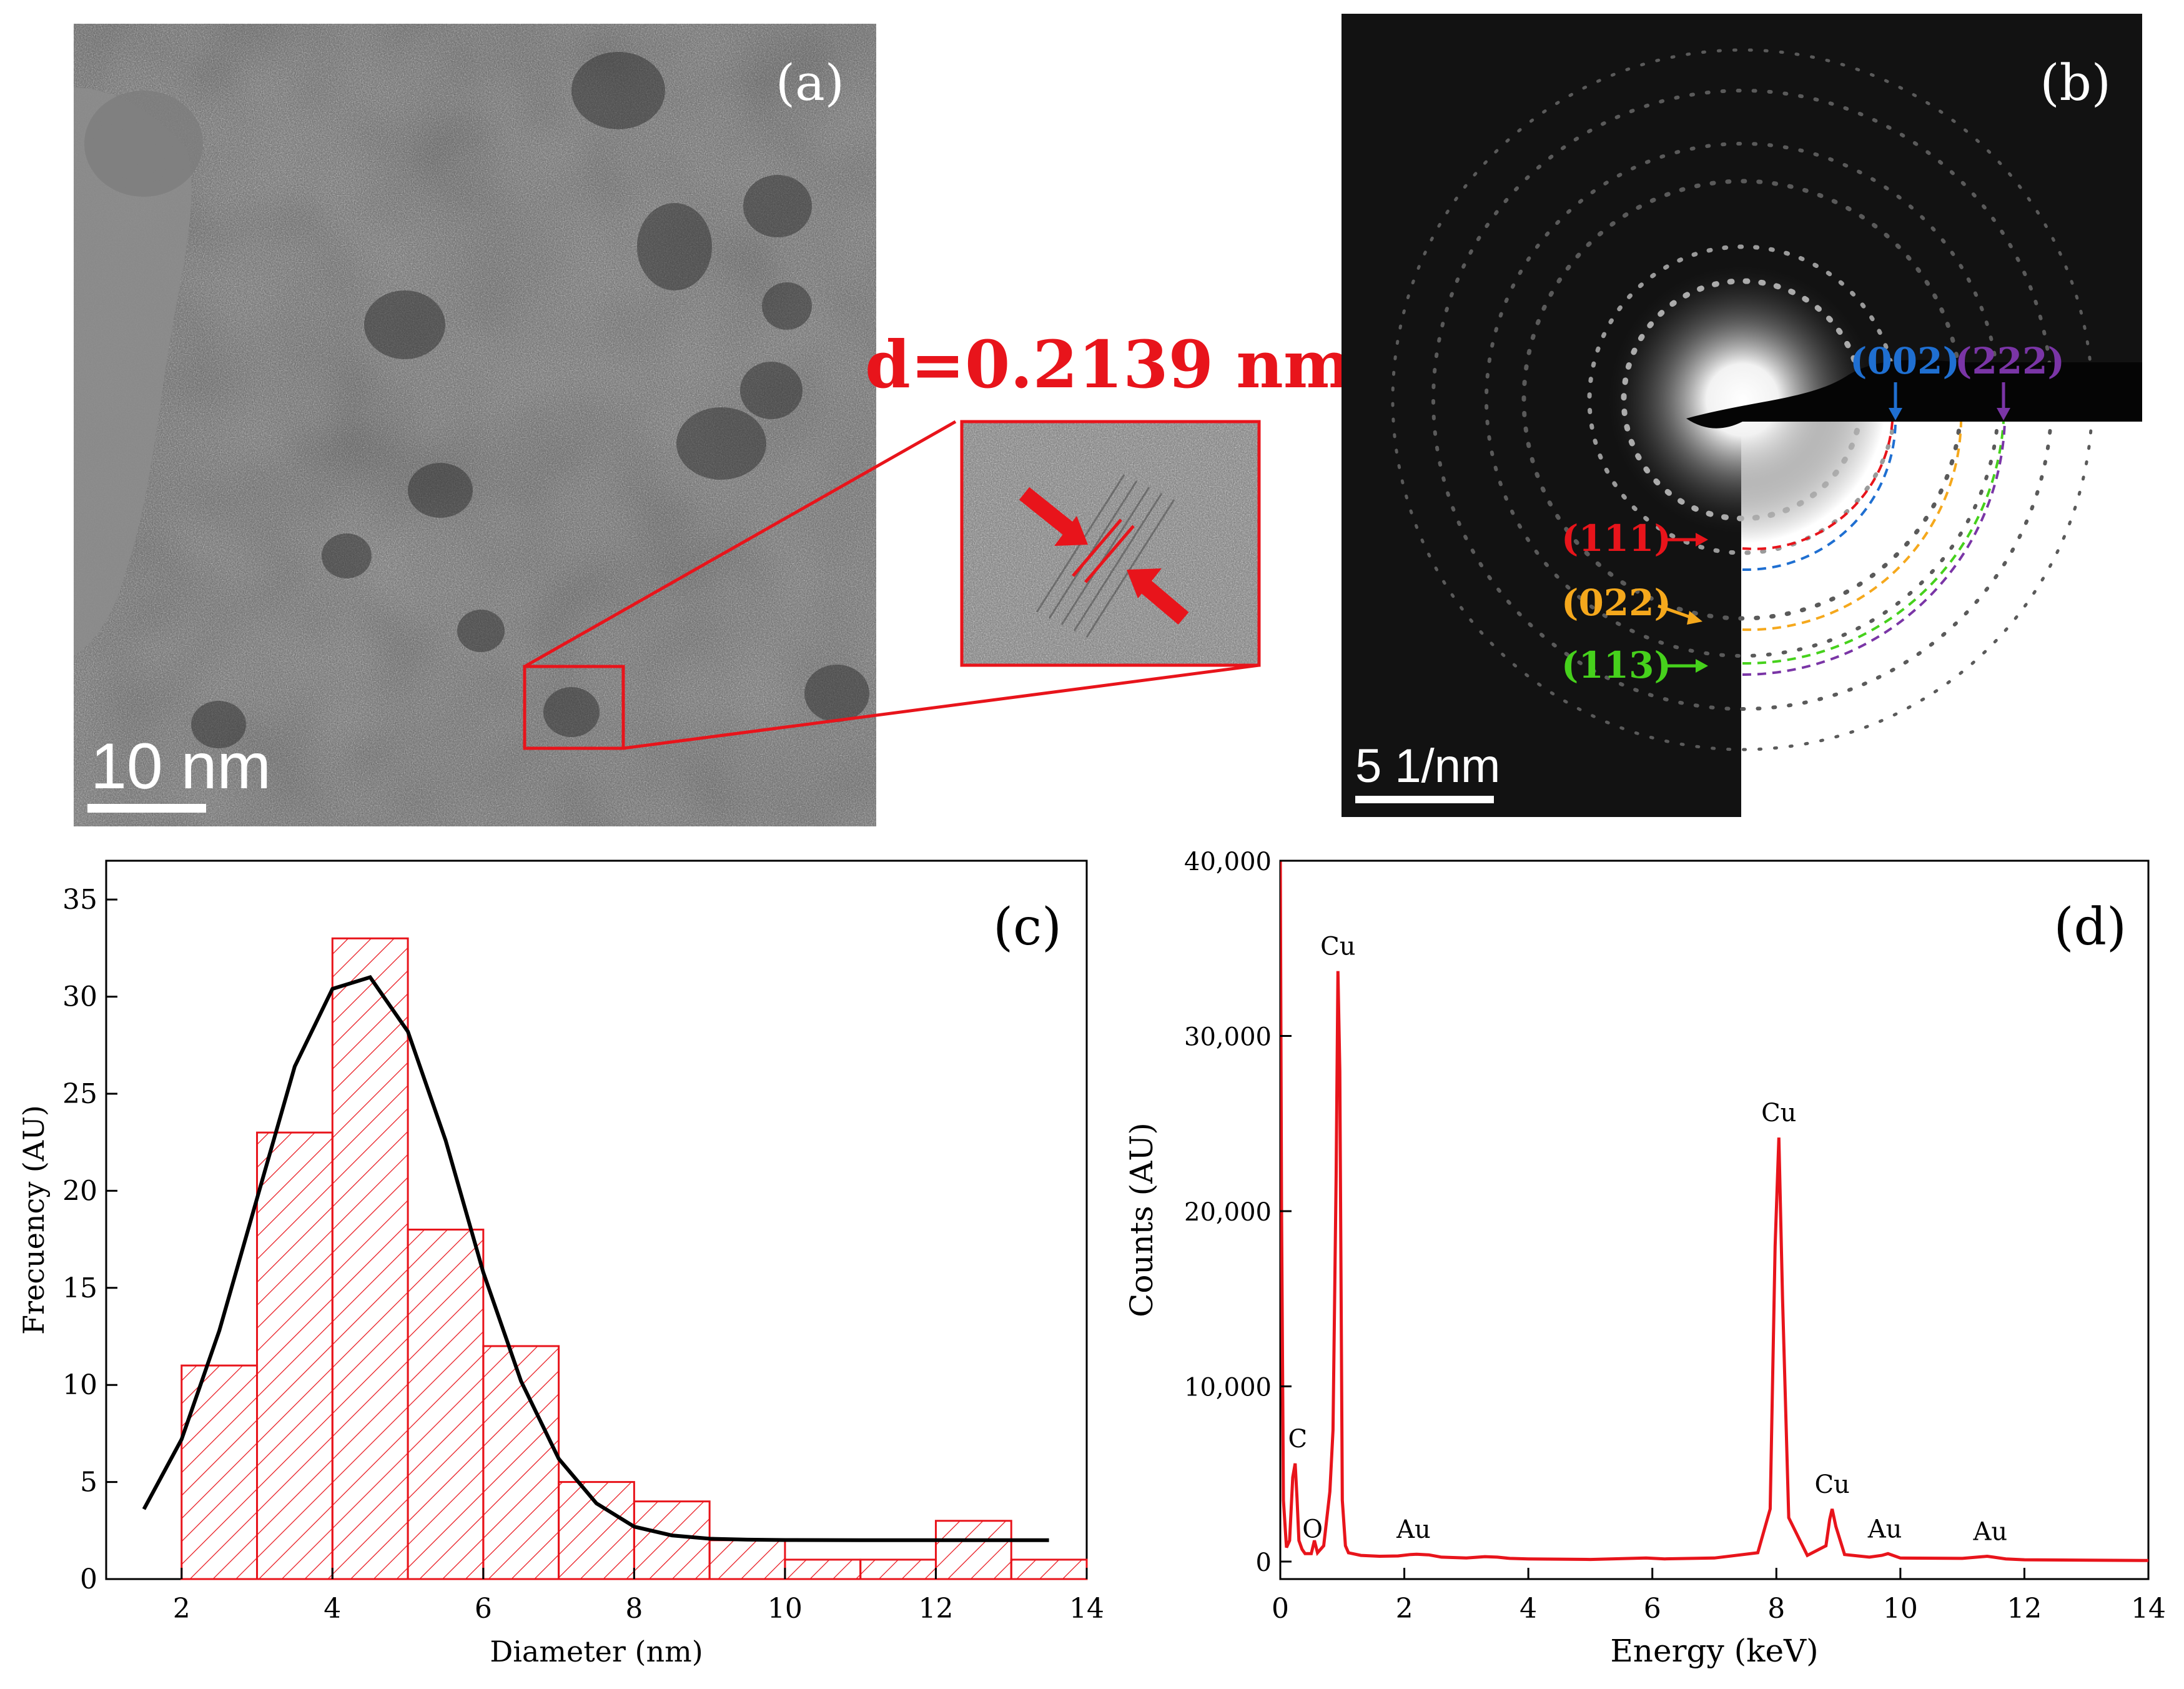 The height and width of the screenshot is (1689, 2184). What do you see at coordinates (79, 1385) in the screenshot?
I see `y-tick-label: 10` at bounding box center [79, 1385].